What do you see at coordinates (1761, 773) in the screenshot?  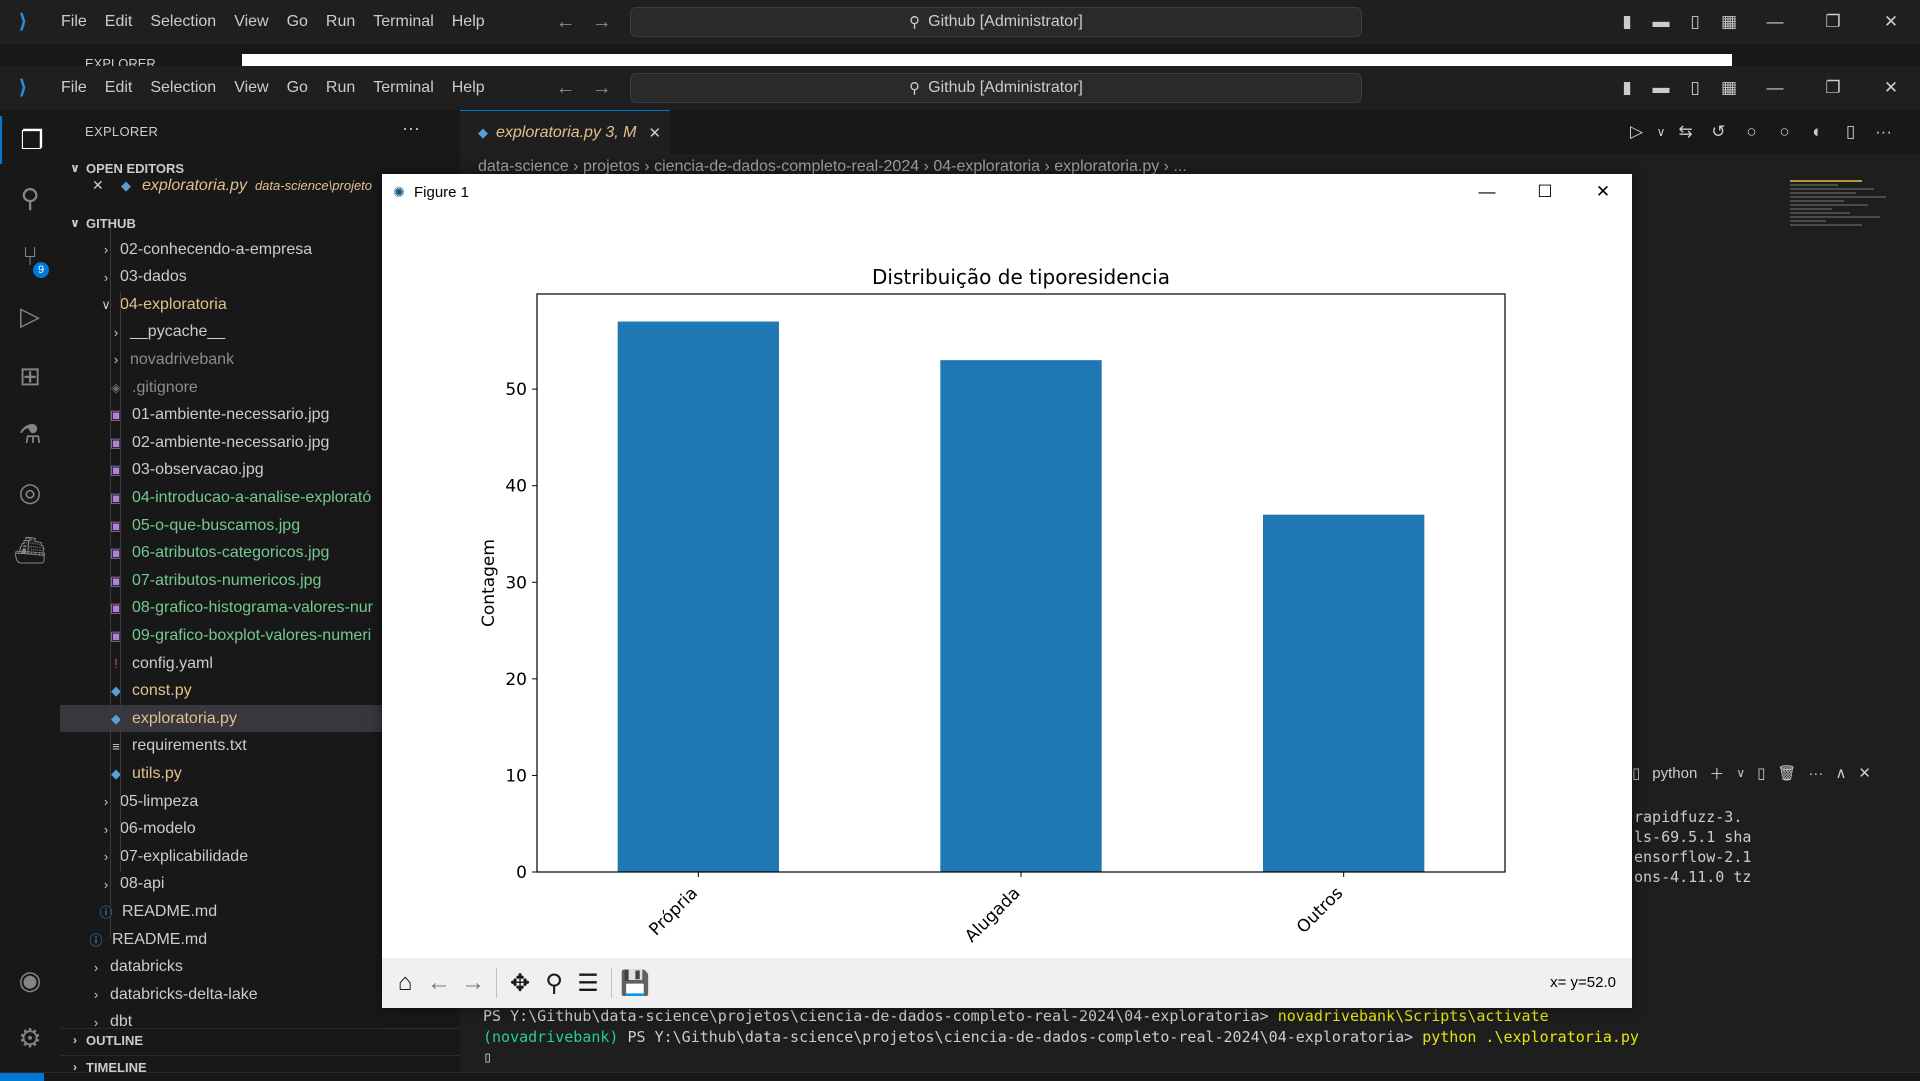 I see `split-terminal-icon: ▯` at bounding box center [1761, 773].